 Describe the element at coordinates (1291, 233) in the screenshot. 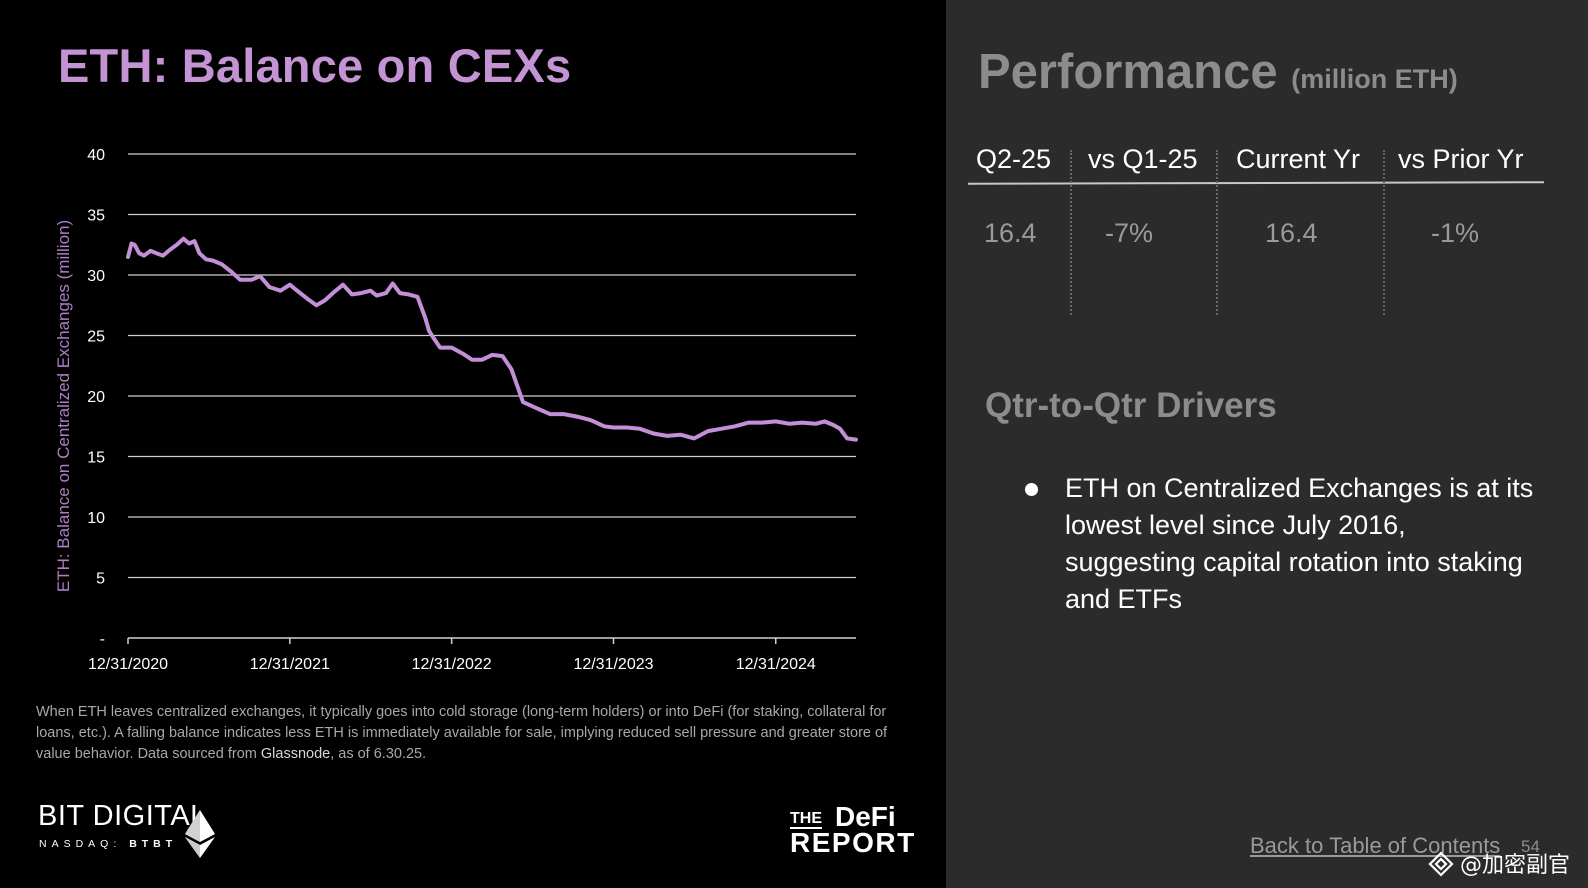

I see `value-current-yr: 16.4` at that location.